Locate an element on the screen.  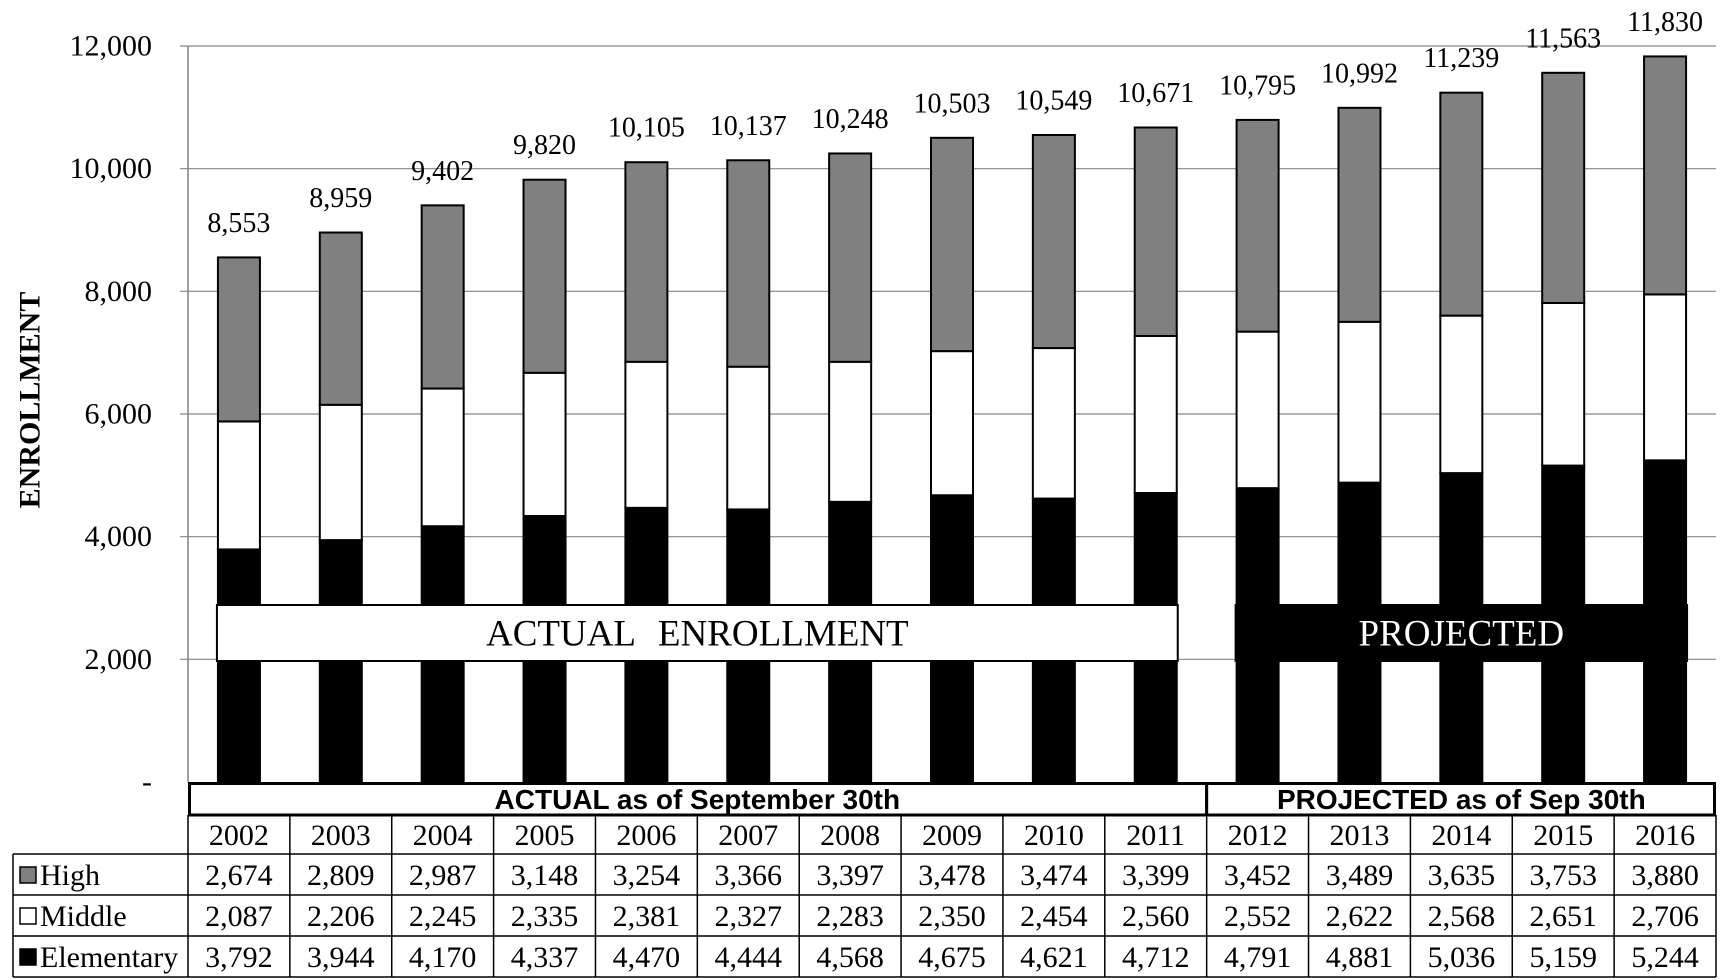
bar-middle-2008 is located at coordinates (850, 431).